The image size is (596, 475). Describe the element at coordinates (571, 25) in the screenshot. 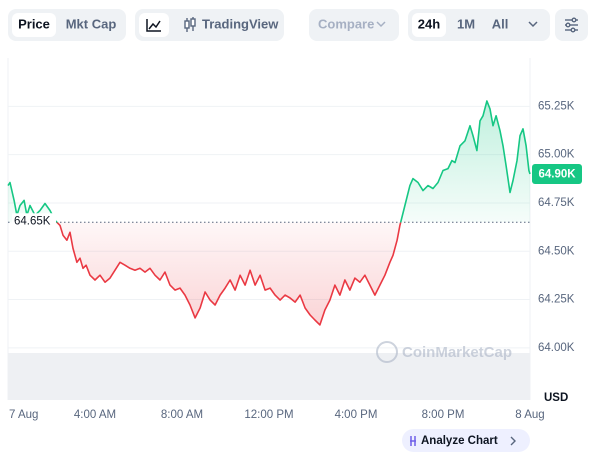

I see `settings-icon` at that location.